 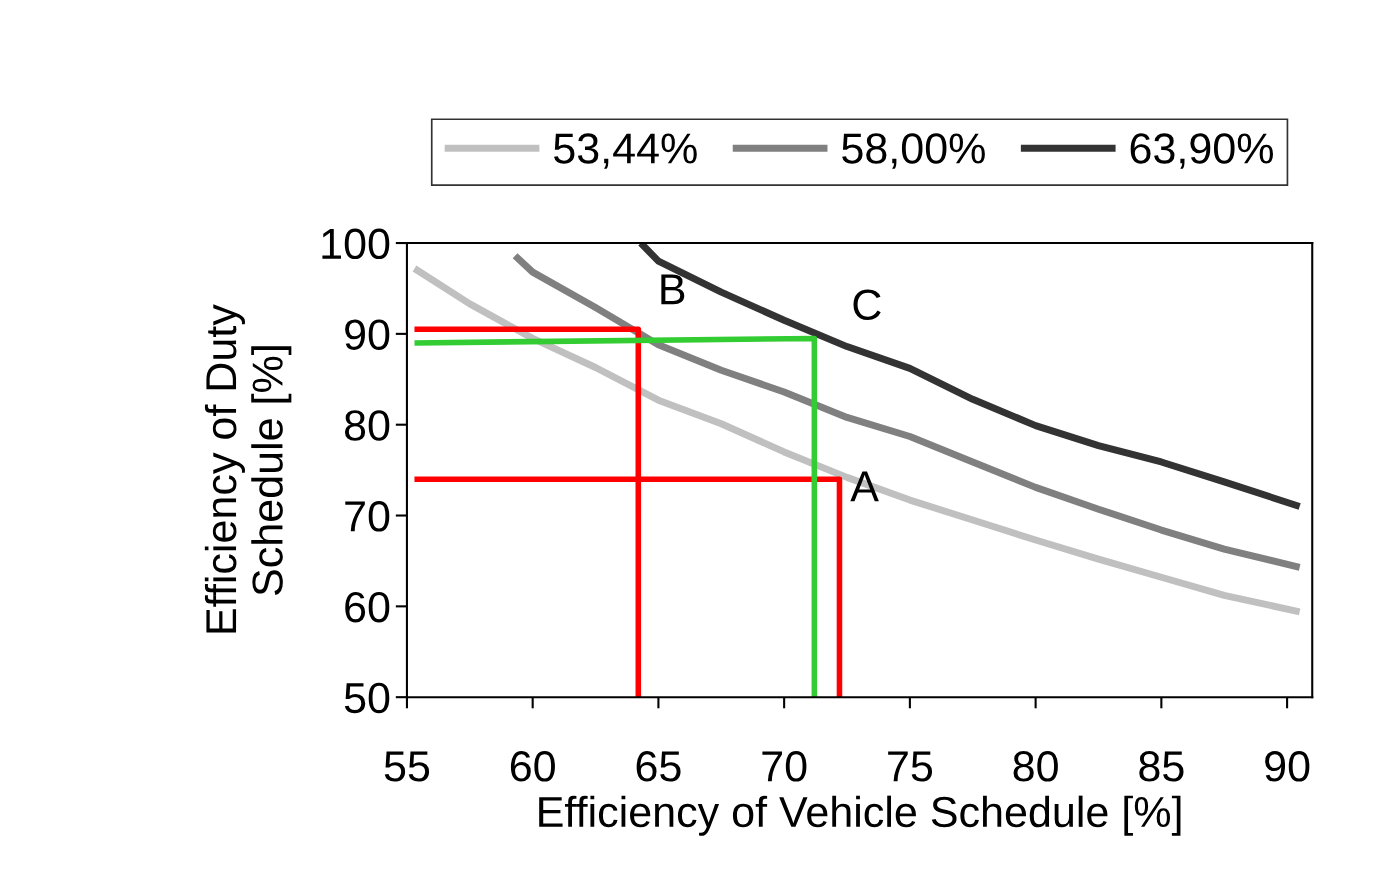 I want to click on x-tick-label: 60, so click(x=532, y=766).